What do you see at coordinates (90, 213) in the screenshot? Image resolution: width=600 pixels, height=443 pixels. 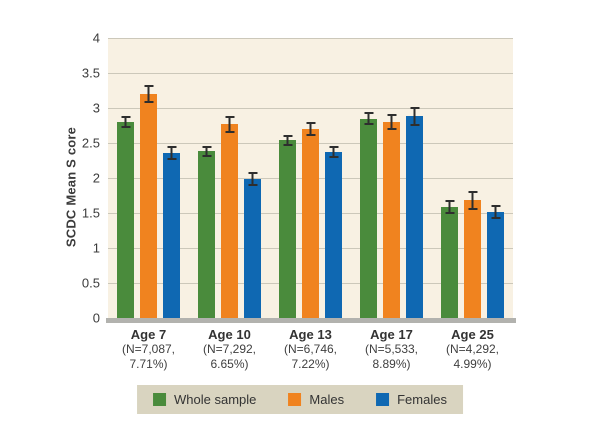 I see `y-tick-label: 1.5` at bounding box center [90, 213].